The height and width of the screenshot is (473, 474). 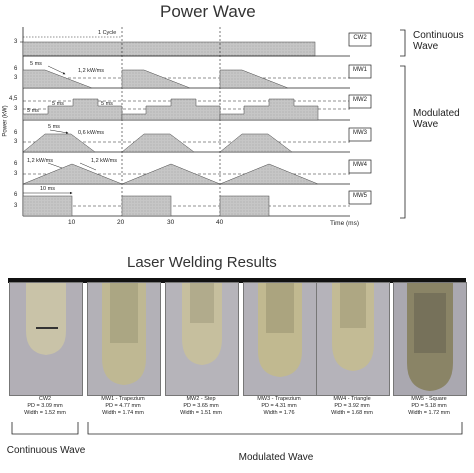 I want to click on mw2-annotation-3: 5 ms, so click(x=107, y=104).